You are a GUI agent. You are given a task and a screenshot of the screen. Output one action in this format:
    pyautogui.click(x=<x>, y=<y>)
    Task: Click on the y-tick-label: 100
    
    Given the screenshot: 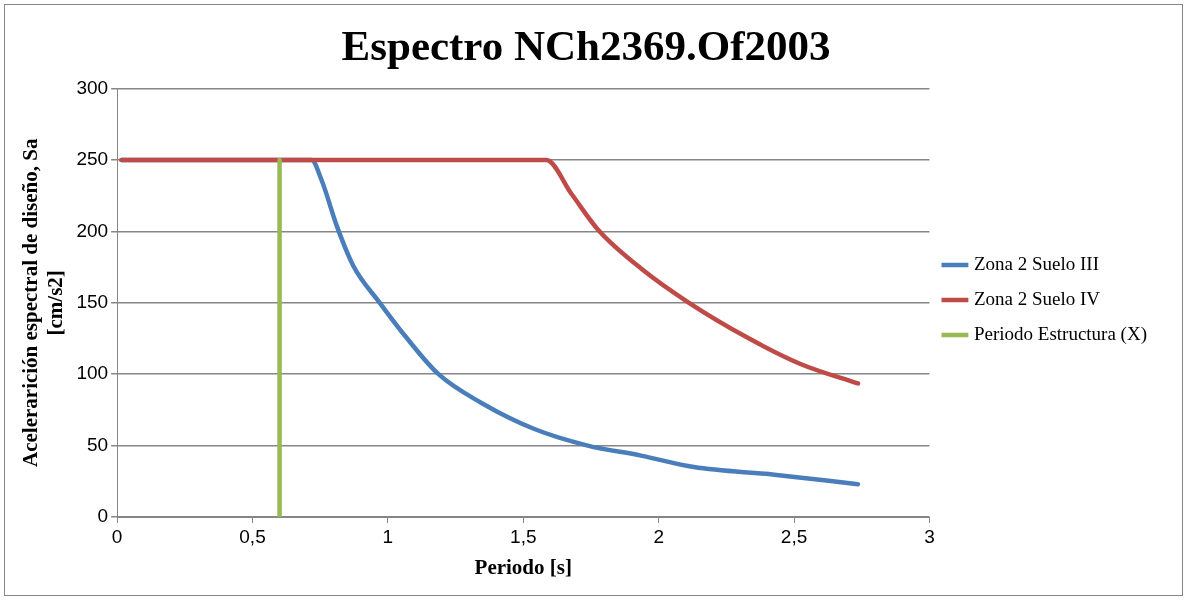 What is the action you would take?
    pyautogui.click(x=92, y=373)
    